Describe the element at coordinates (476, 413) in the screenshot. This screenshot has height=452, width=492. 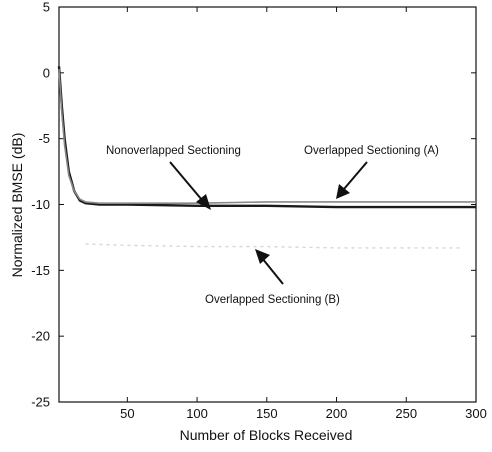
I see `x-tick-label: 300` at that location.